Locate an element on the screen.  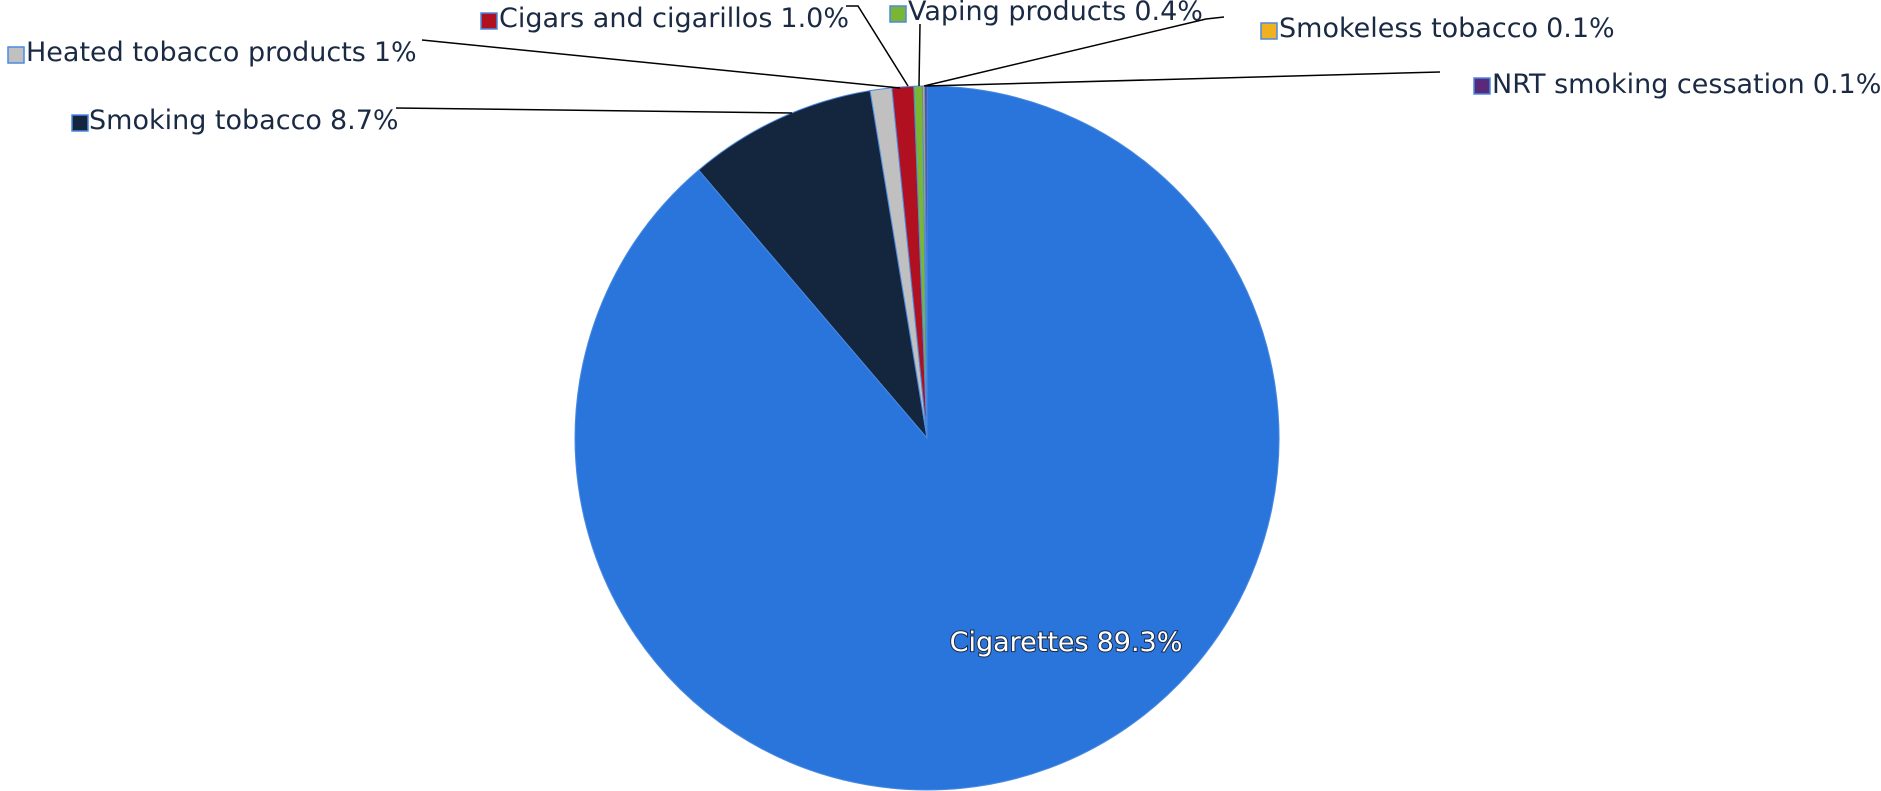
slice-label: Smokeless tobacco 0.1% is located at coordinates (1447, 28).